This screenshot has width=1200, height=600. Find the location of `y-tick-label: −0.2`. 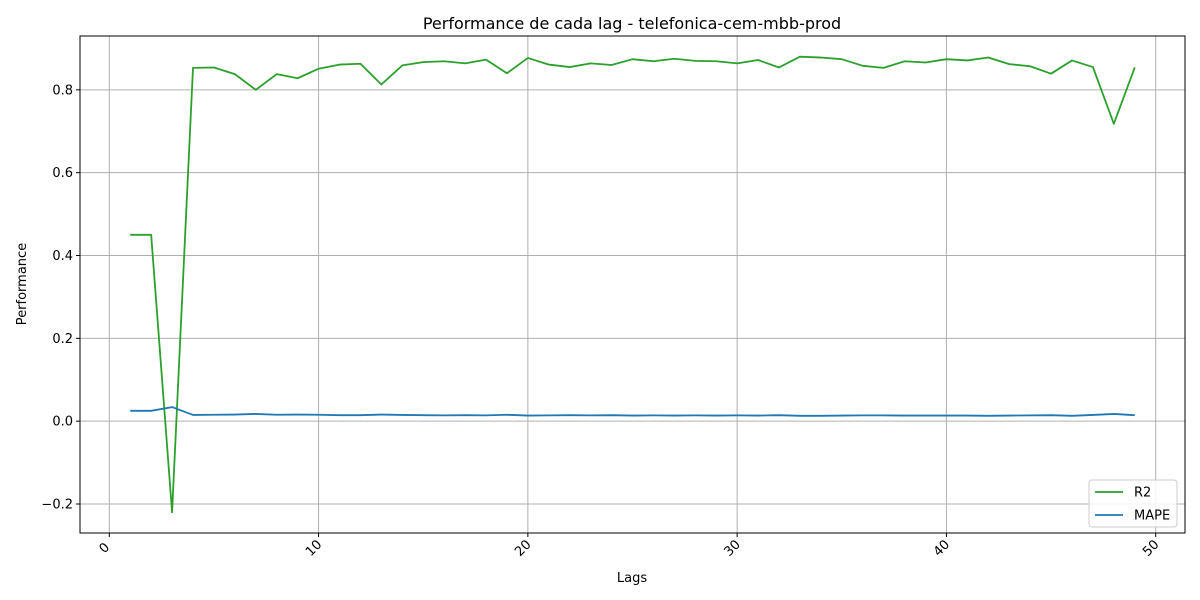

y-tick-label: −0.2 is located at coordinates (57, 505).